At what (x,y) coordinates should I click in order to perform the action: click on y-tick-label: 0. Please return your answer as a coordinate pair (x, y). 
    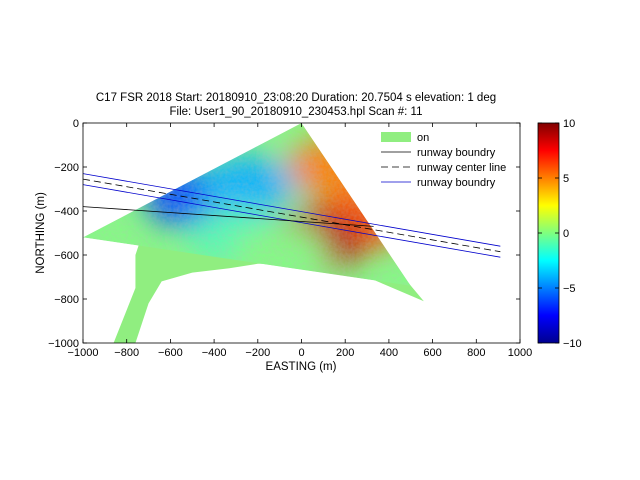
    Looking at the image, I should click on (76, 124).